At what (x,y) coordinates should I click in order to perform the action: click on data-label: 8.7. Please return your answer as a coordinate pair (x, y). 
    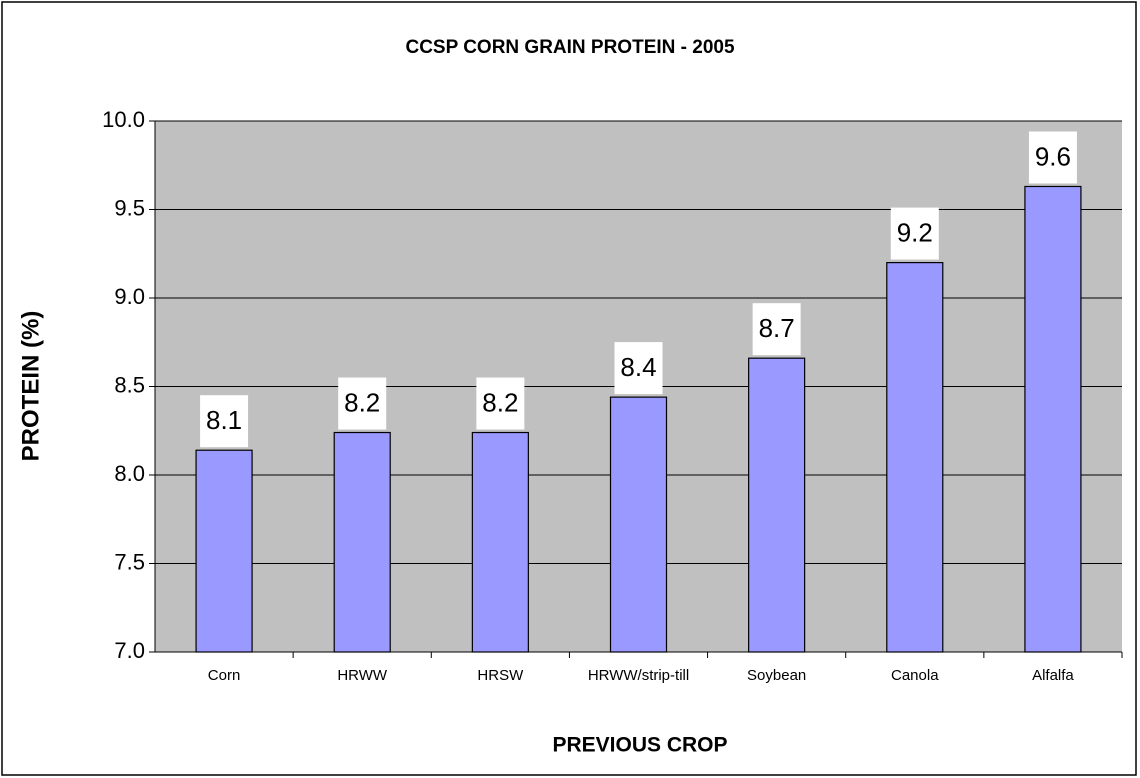
    Looking at the image, I should click on (777, 328).